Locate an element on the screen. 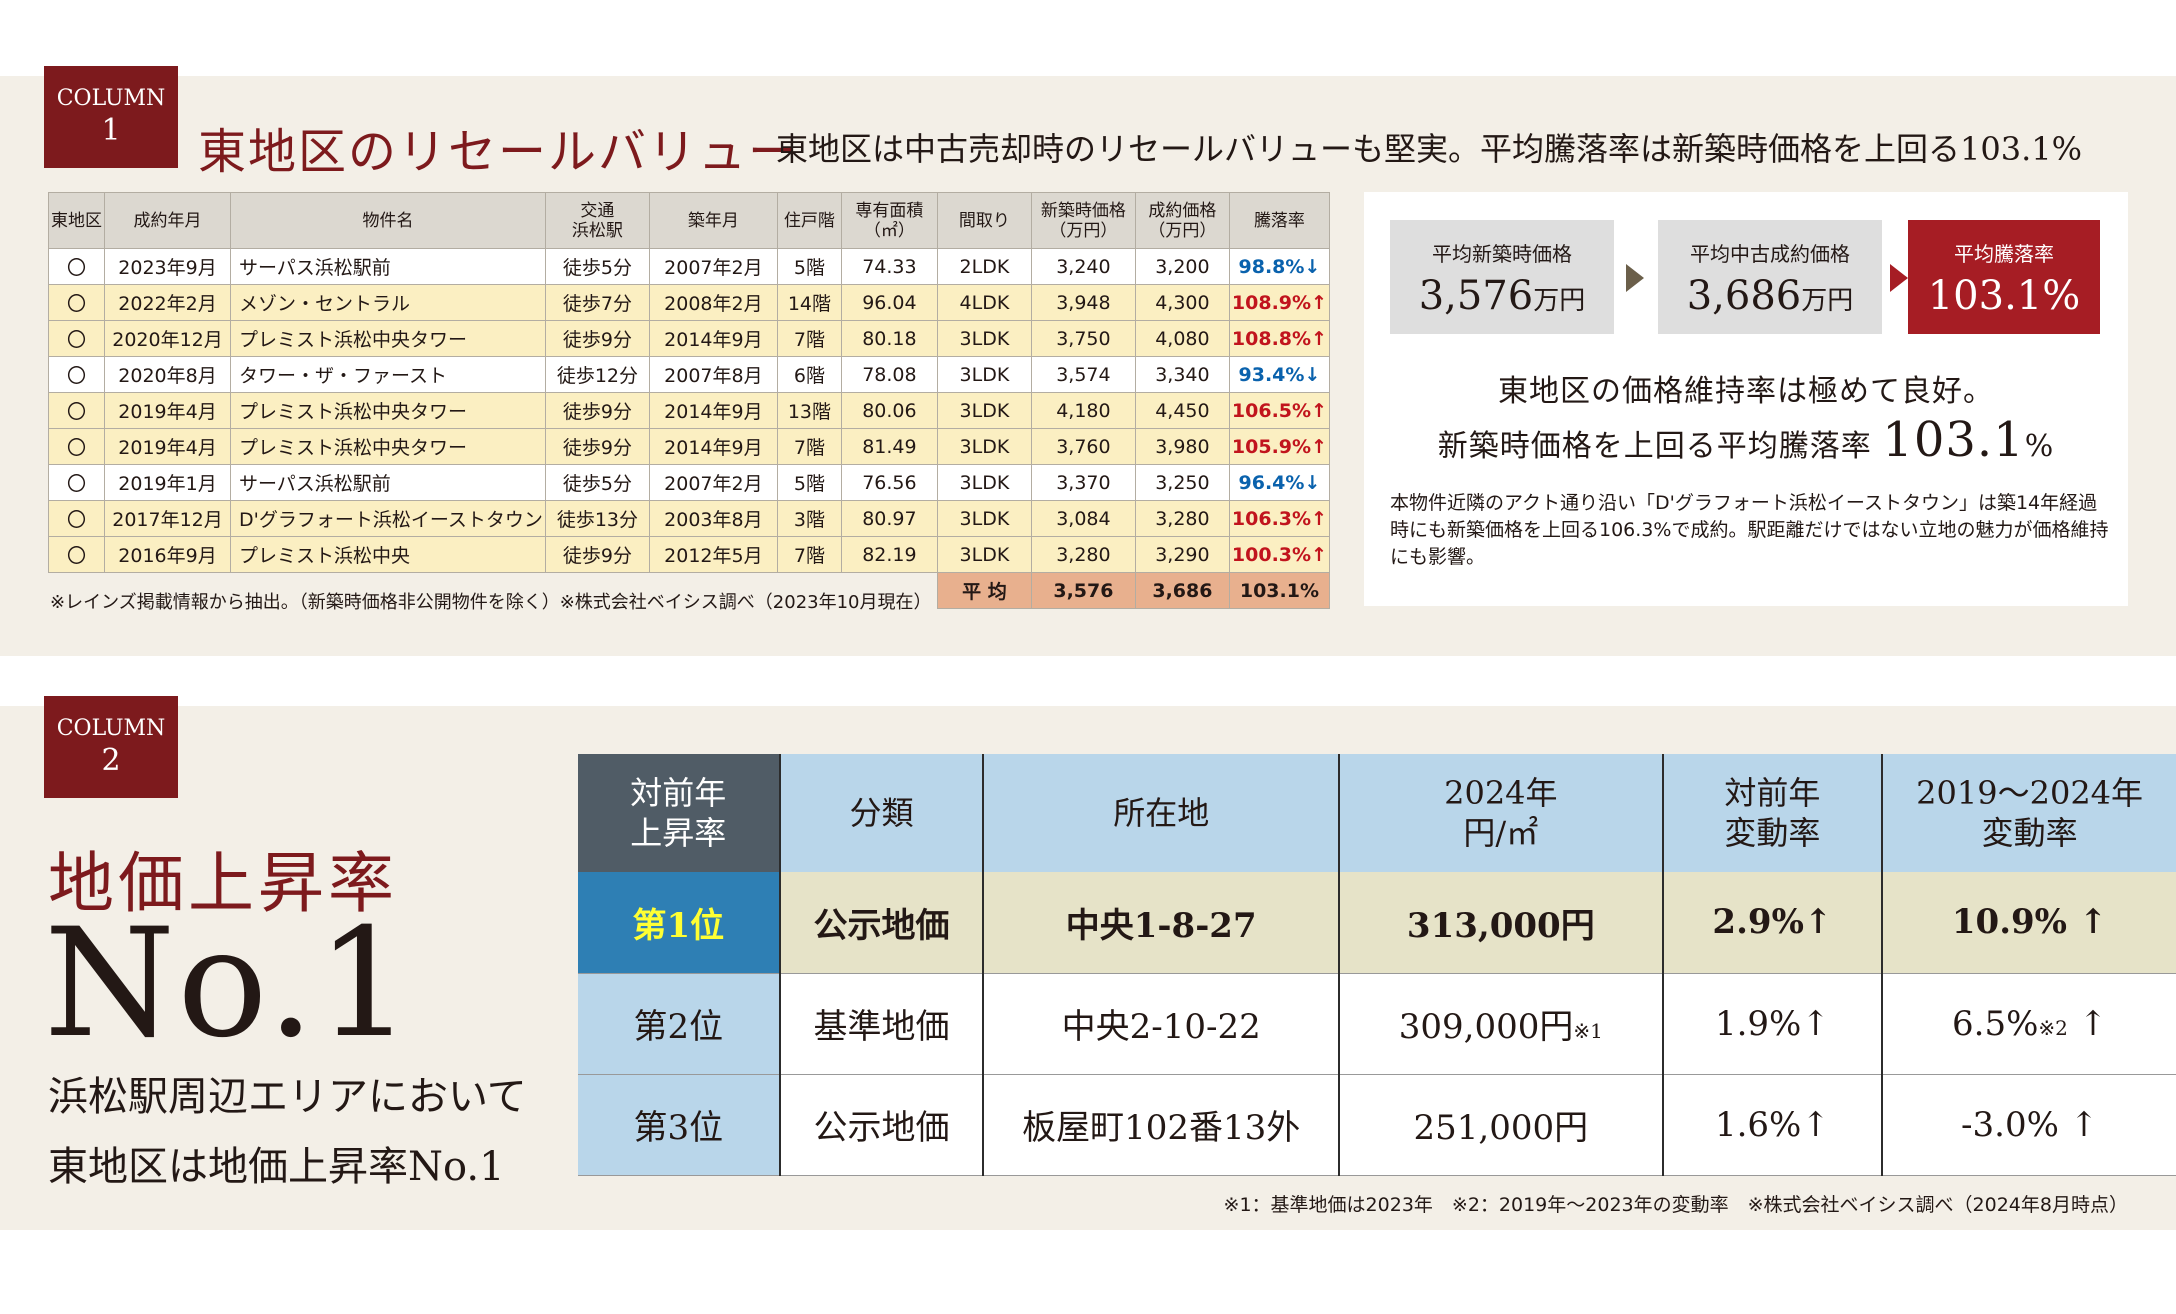 The height and width of the screenshot is (1314, 2176). resale-cell-rate: 106.3%↑ is located at coordinates (1279, 518).